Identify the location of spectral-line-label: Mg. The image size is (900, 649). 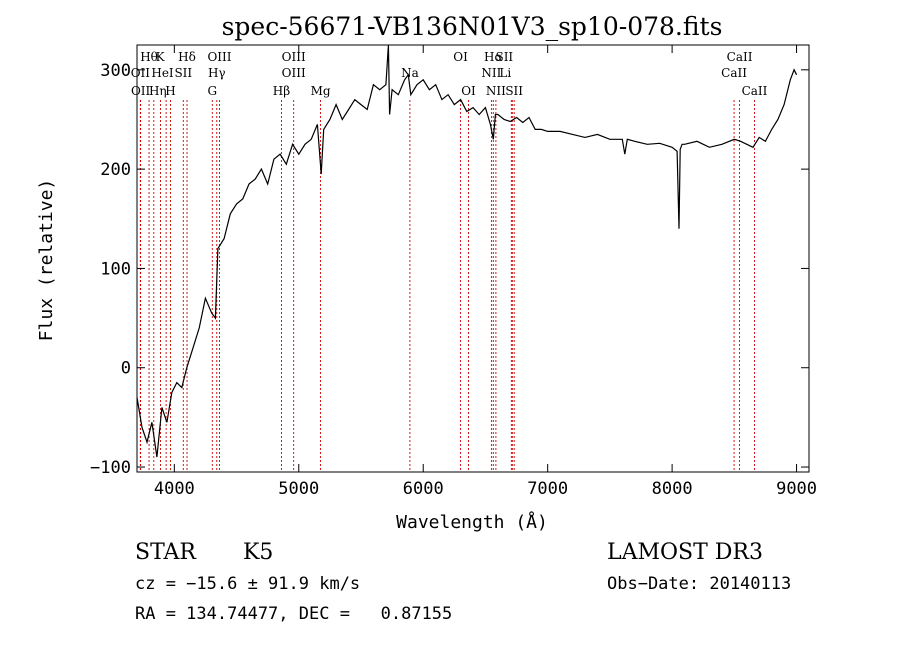
(321, 91).